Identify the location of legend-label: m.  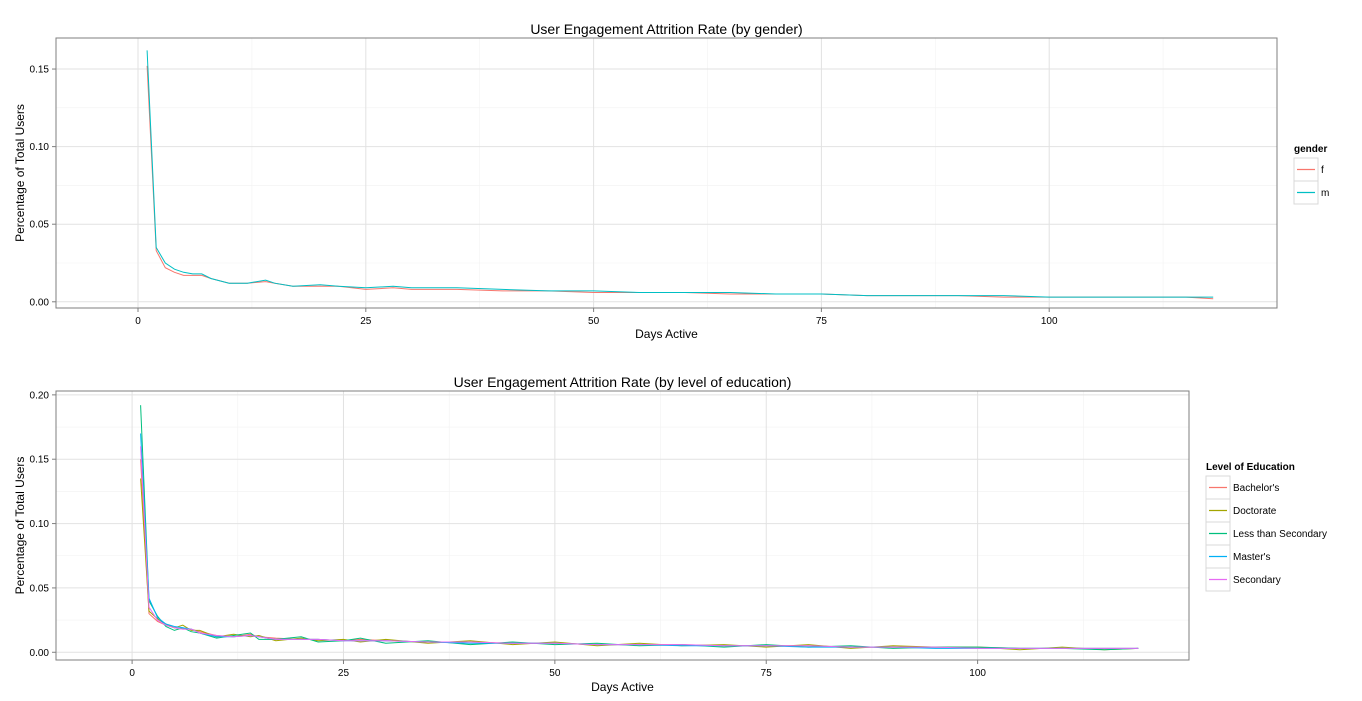
(1325, 193).